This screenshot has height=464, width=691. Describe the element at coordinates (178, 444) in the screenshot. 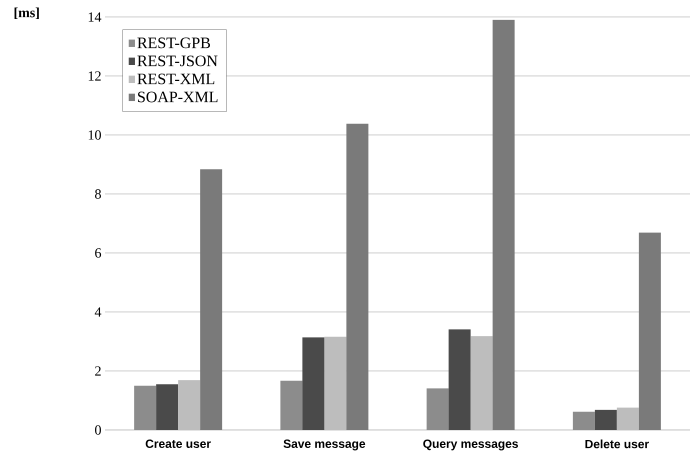

I see `x-tick-label: Create user` at that location.